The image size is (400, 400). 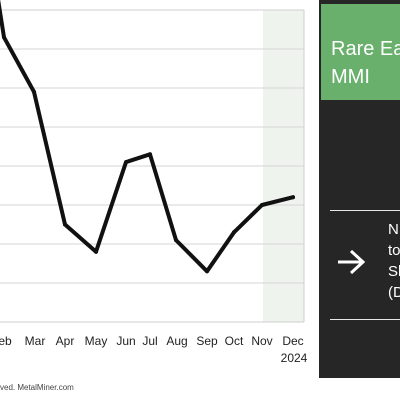 I want to click on x-tick-label: Jun, so click(x=125, y=341).